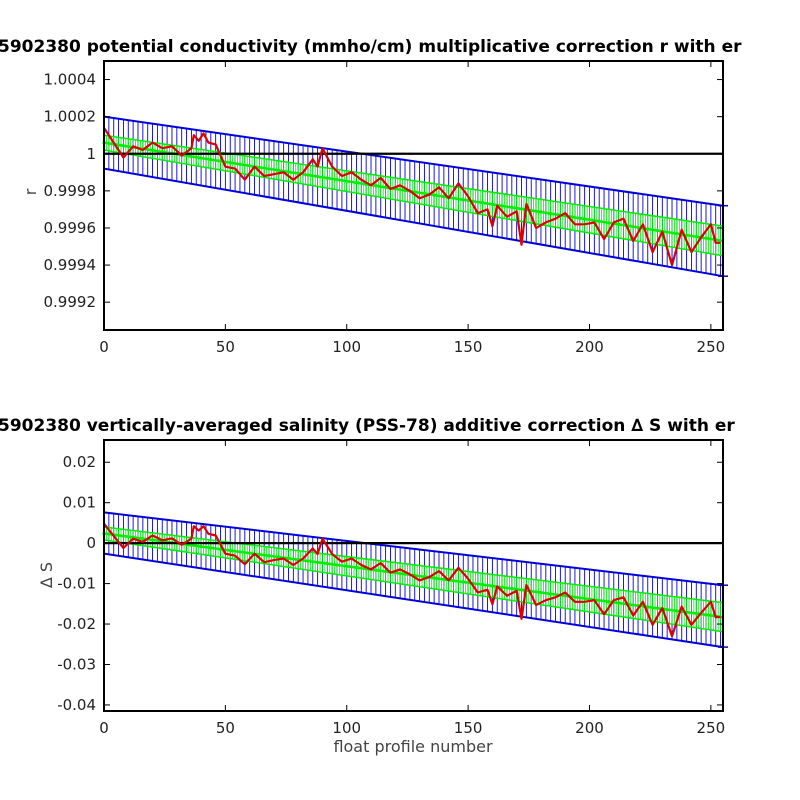  What do you see at coordinates (91, 154) in the screenshot?
I see `top-chart-y-tick-label: 1` at bounding box center [91, 154].